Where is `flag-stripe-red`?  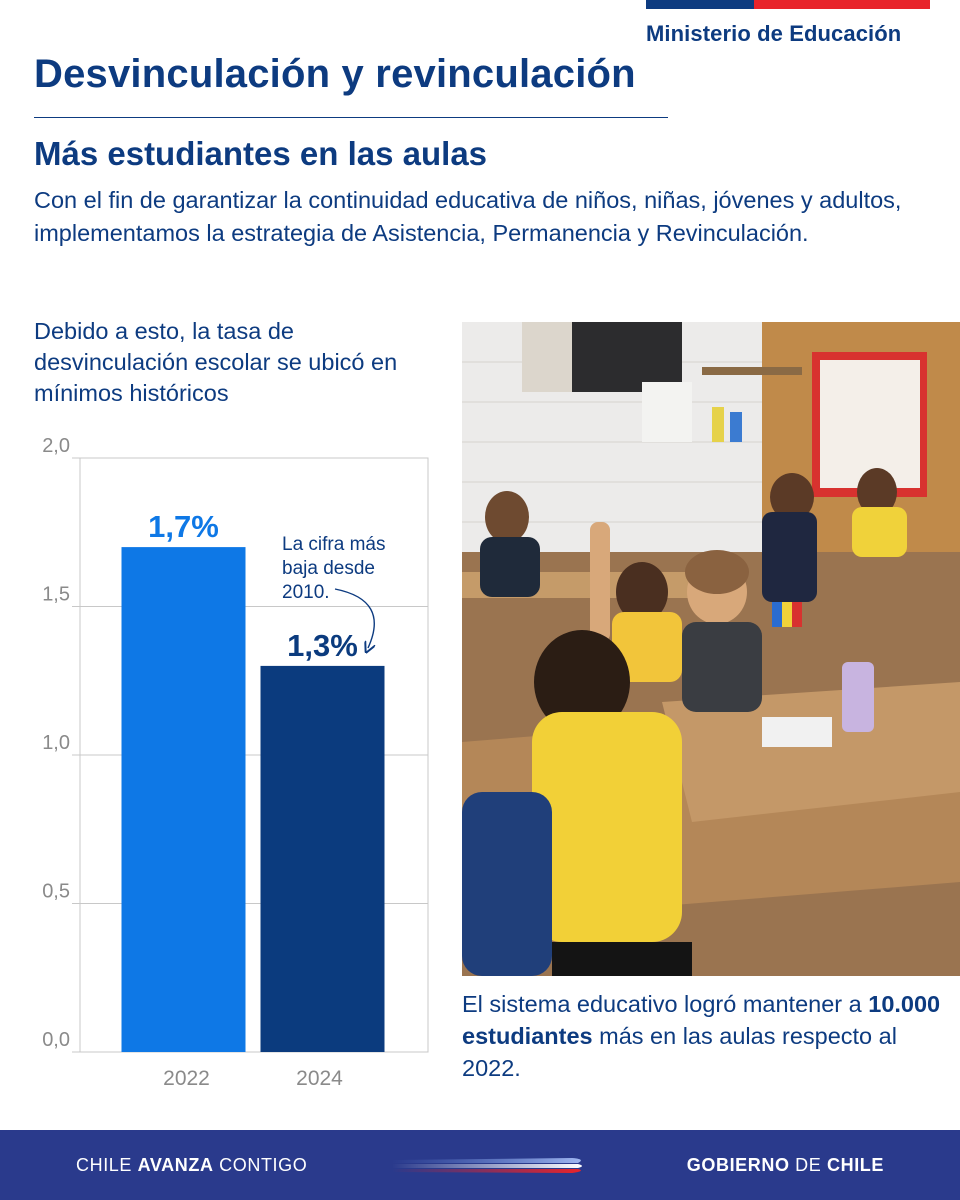 flag-stripe-red is located at coordinates (841, 4).